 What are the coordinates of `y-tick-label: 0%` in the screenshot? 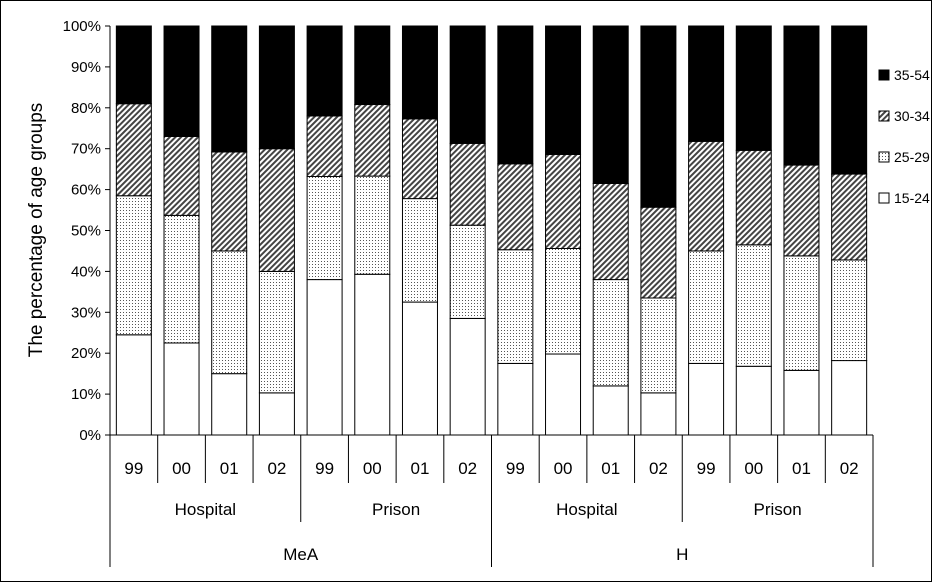 It's located at (90, 435).